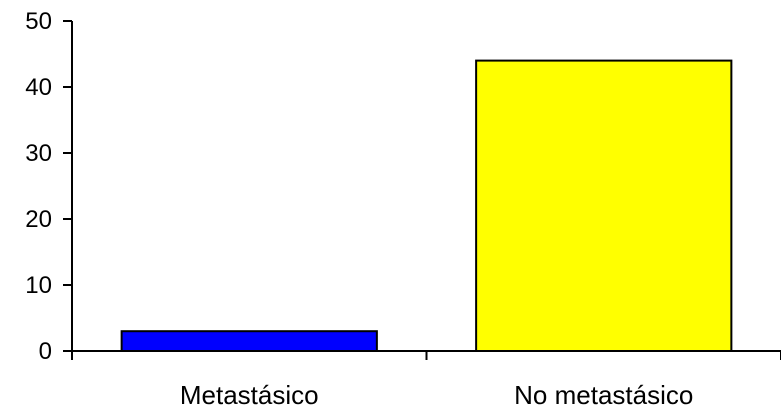  Describe the element at coordinates (38, 87) in the screenshot. I see `y-tick-label: 40` at that location.